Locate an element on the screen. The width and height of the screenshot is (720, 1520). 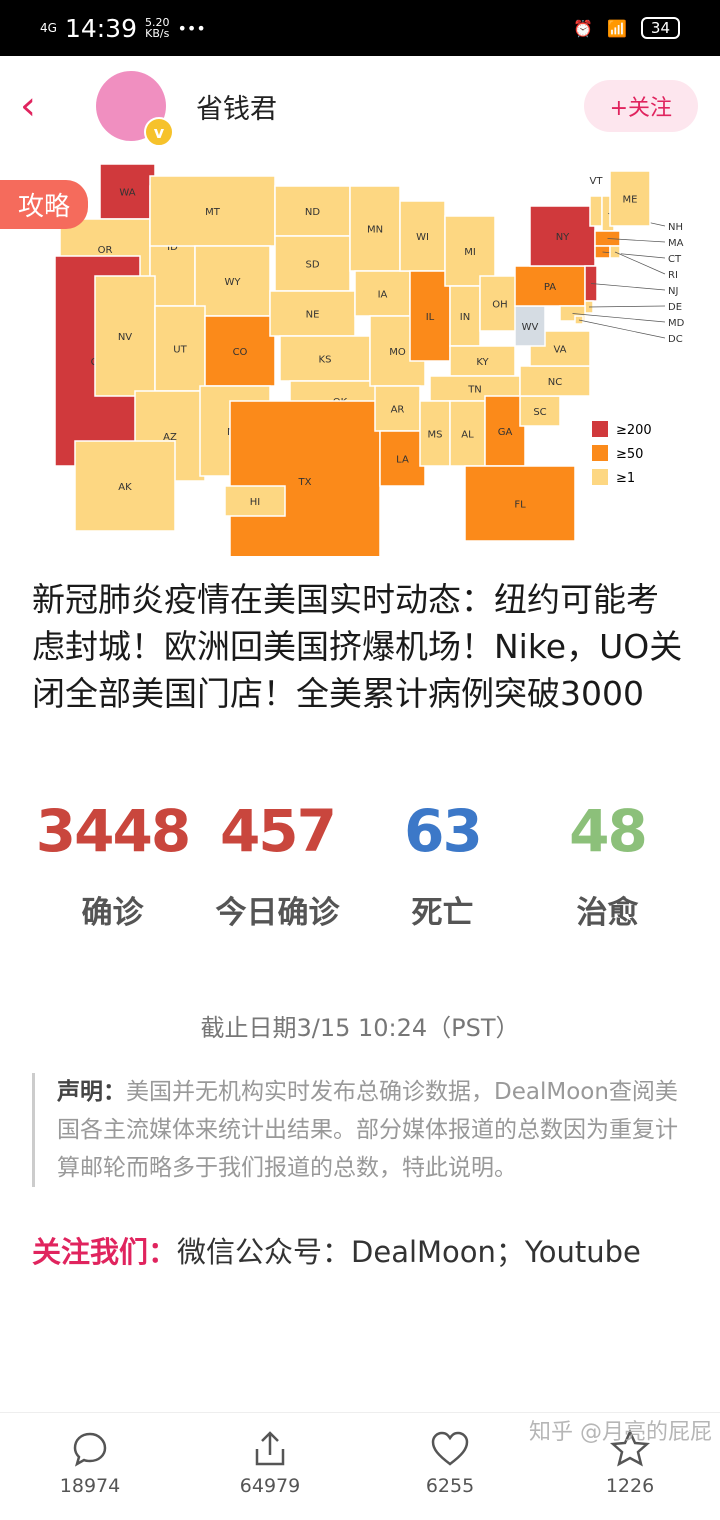
follow-us-text: 微信公众号：DealMoon；Youtube is located at coordinates (409, 1252).